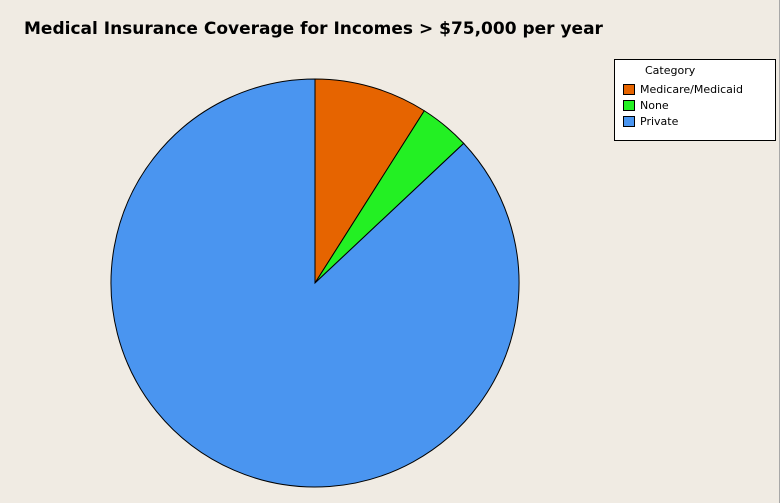  Describe the element at coordinates (691, 89) in the screenshot. I see `legend-label-medicare-medicaid: Medicare/Medicaid` at that location.